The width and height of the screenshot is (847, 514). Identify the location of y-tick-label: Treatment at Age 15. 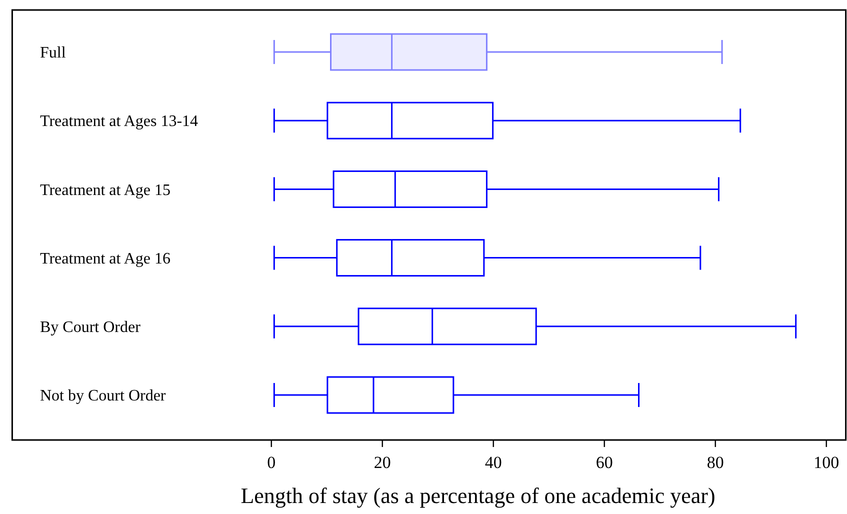
(105, 190).